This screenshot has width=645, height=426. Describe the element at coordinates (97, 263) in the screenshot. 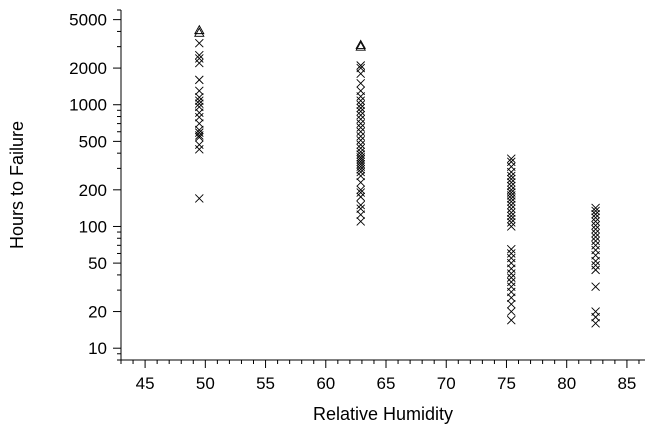

I see `y-tick-label: 50` at that location.